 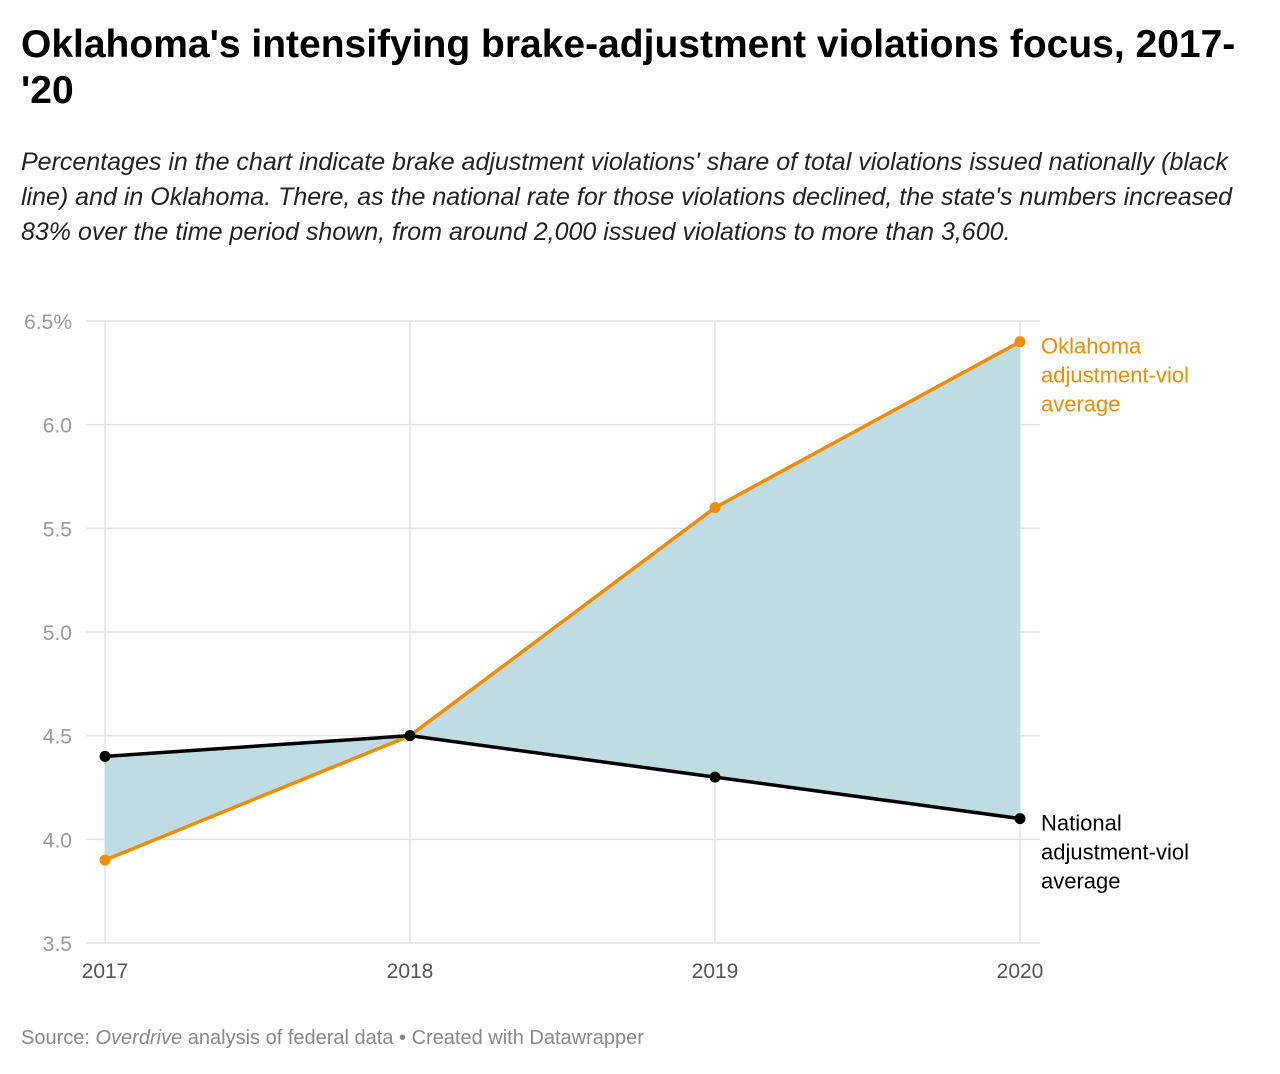 I want to click on source-label: Source:, so click(x=55, y=1038).